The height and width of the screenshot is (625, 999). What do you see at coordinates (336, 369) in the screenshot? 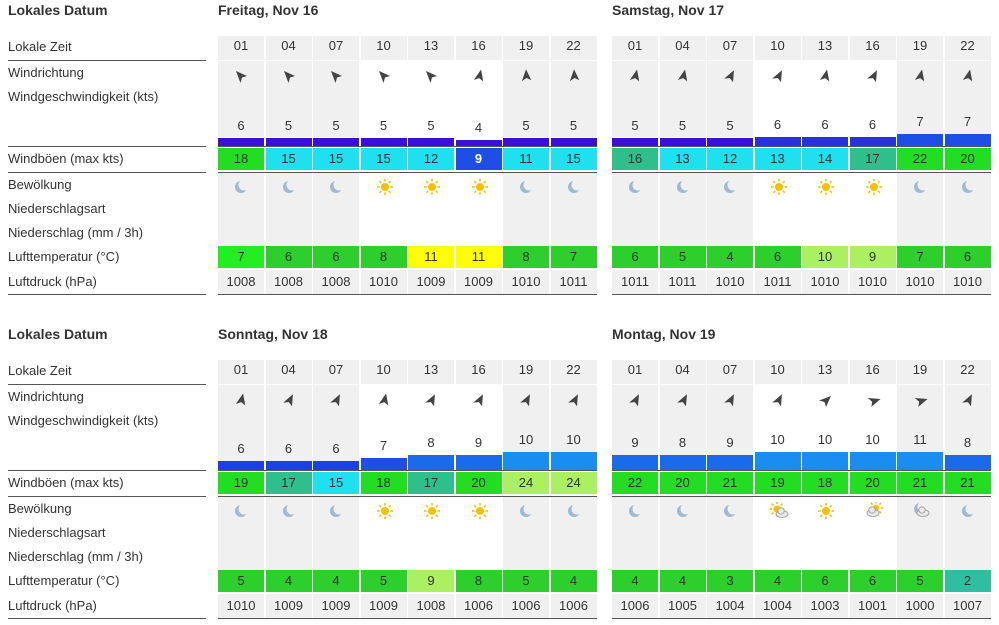
I see `time-label: 07` at bounding box center [336, 369].